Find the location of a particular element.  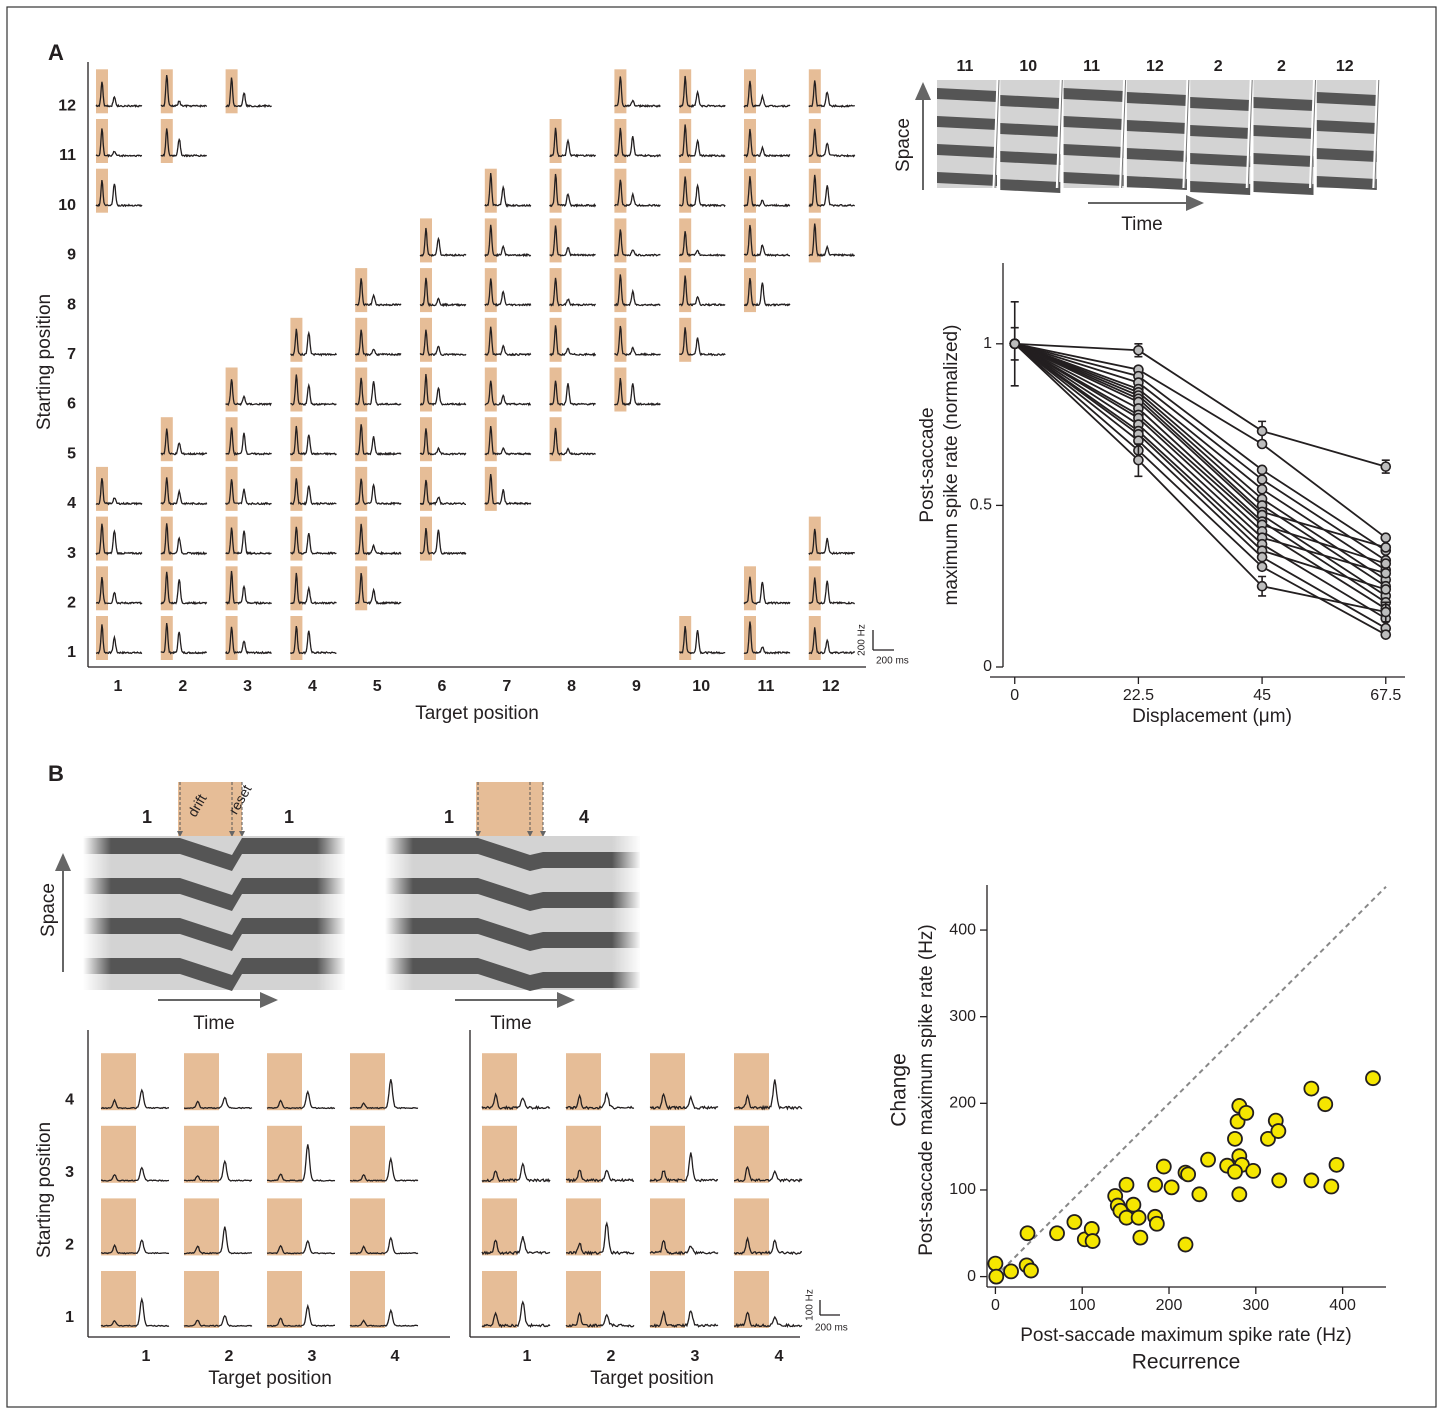

x-tick-label: 12 is located at coordinates (831, 686).